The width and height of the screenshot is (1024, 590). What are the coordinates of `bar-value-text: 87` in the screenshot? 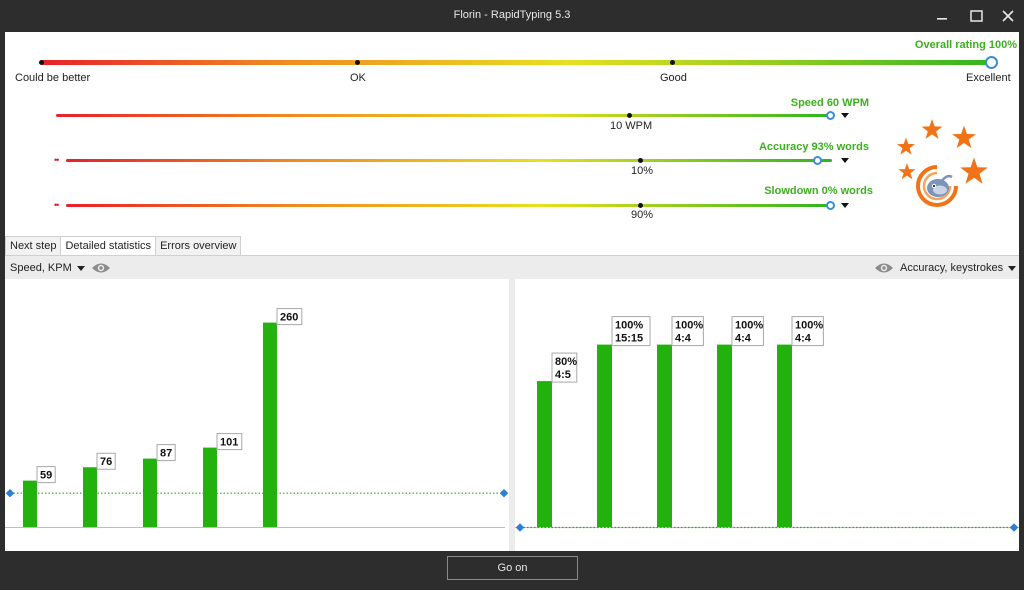 It's located at (166, 454).